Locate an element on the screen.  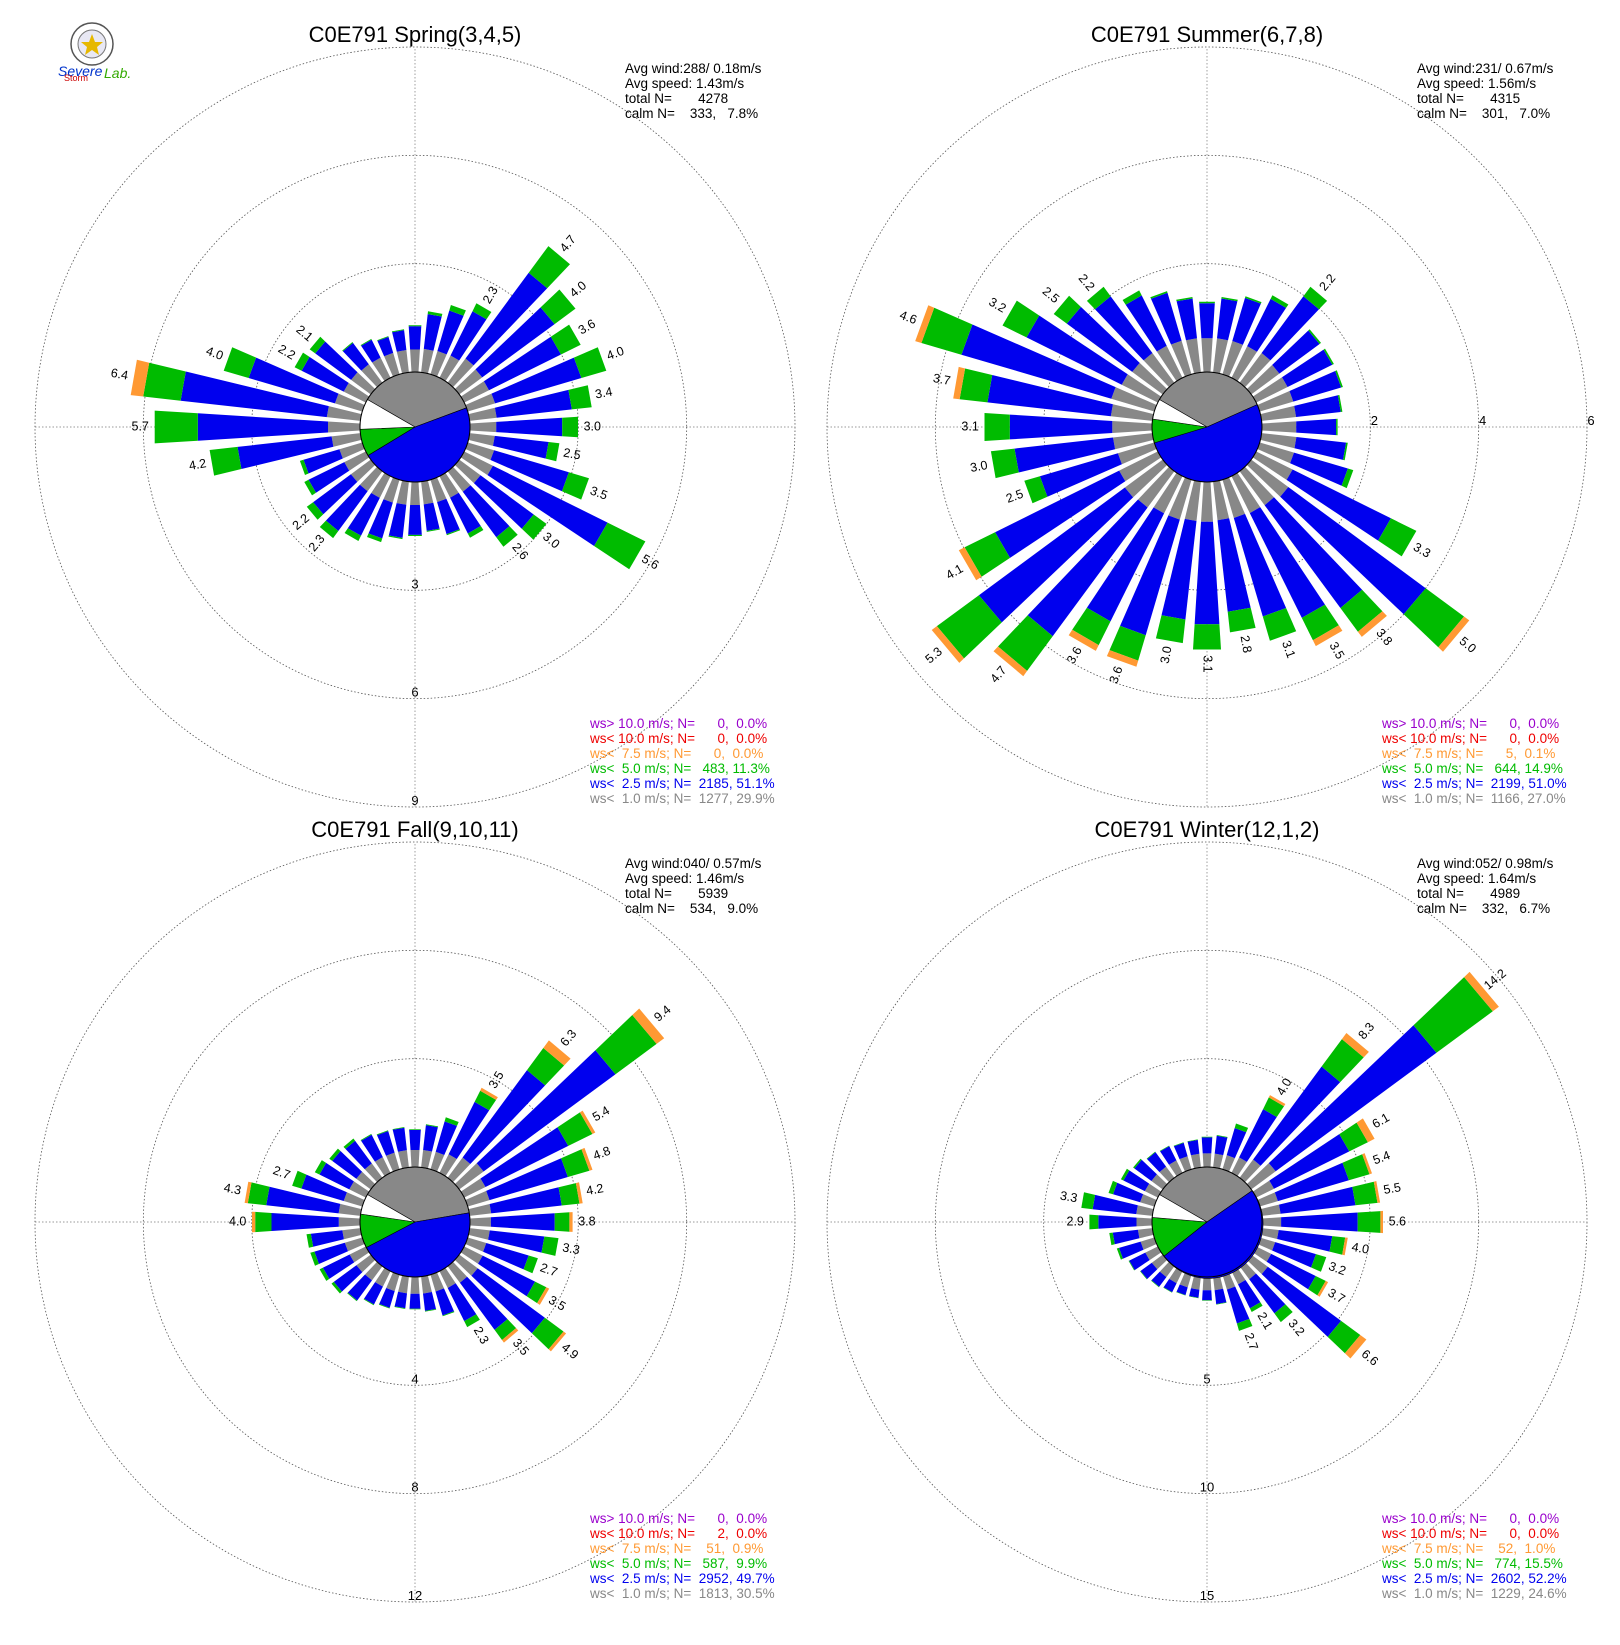
bar-dir-240: 4.1 is located at coordinates (1053, 516).